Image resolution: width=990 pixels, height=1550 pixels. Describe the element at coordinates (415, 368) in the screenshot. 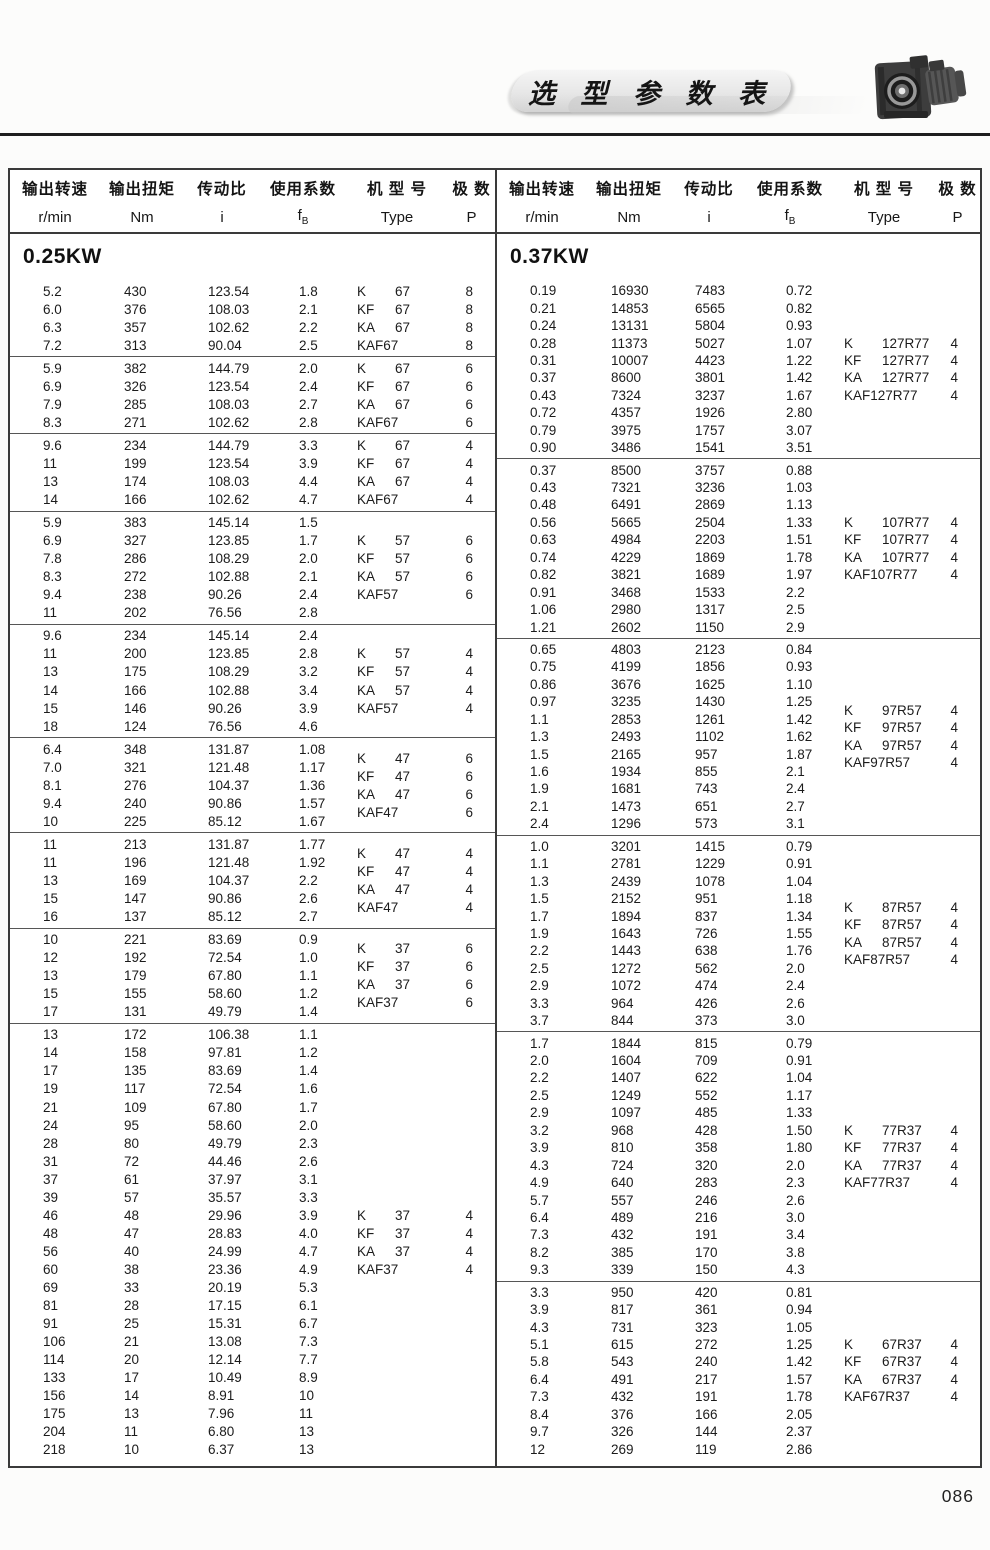

I see `type-row: K 67 6` at that location.